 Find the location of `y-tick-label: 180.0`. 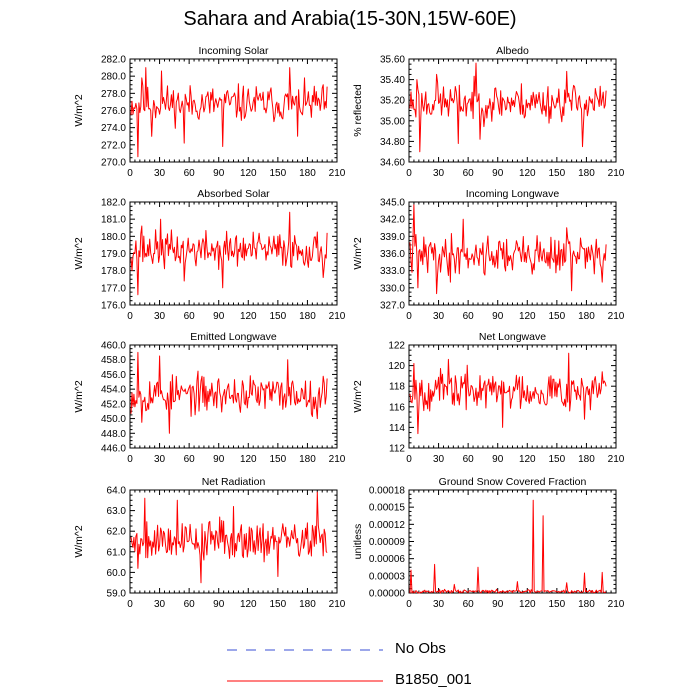

y-tick-label: 180.0 is located at coordinates (113, 237).